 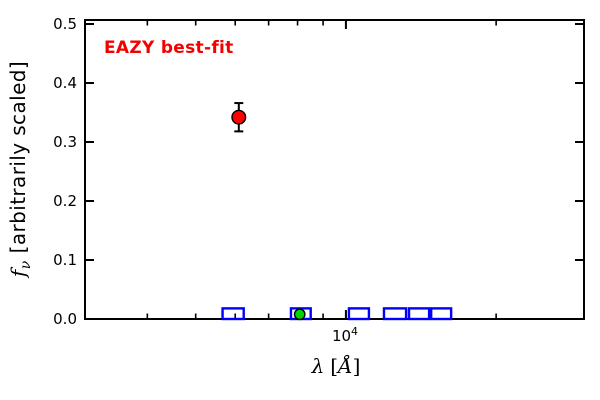 What do you see at coordinates (65, 201) in the screenshot?
I see `y-tick-label: 0.2` at bounding box center [65, 201].